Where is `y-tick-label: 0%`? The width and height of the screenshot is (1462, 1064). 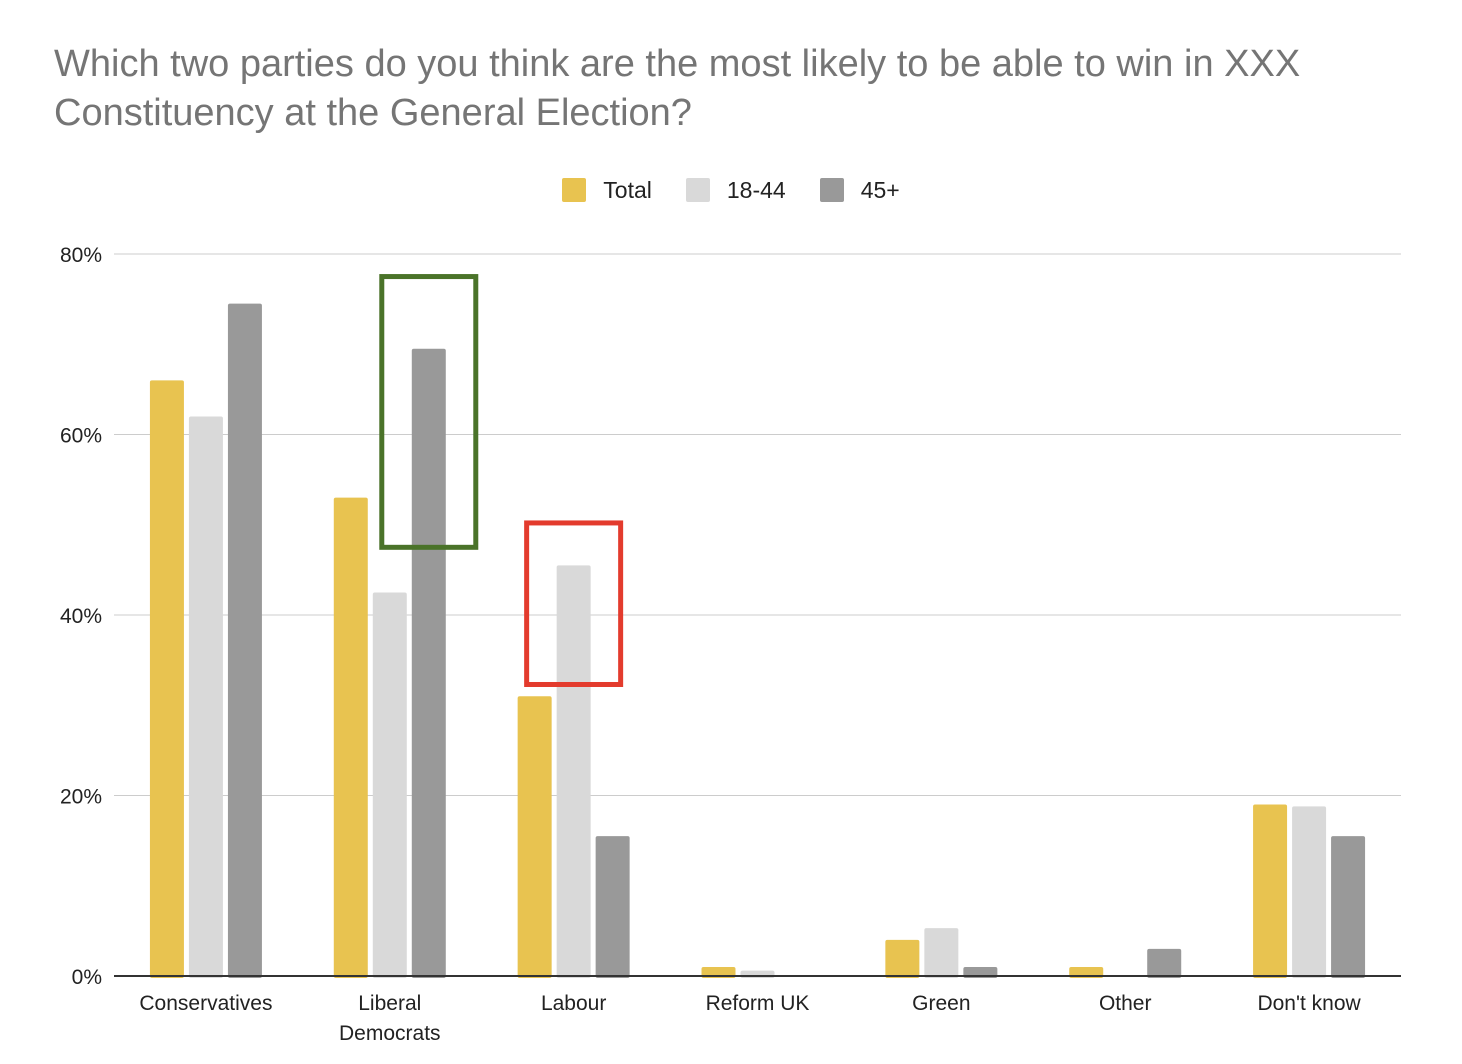
y-tick-label: 0% is located at coordinates (87, 977).